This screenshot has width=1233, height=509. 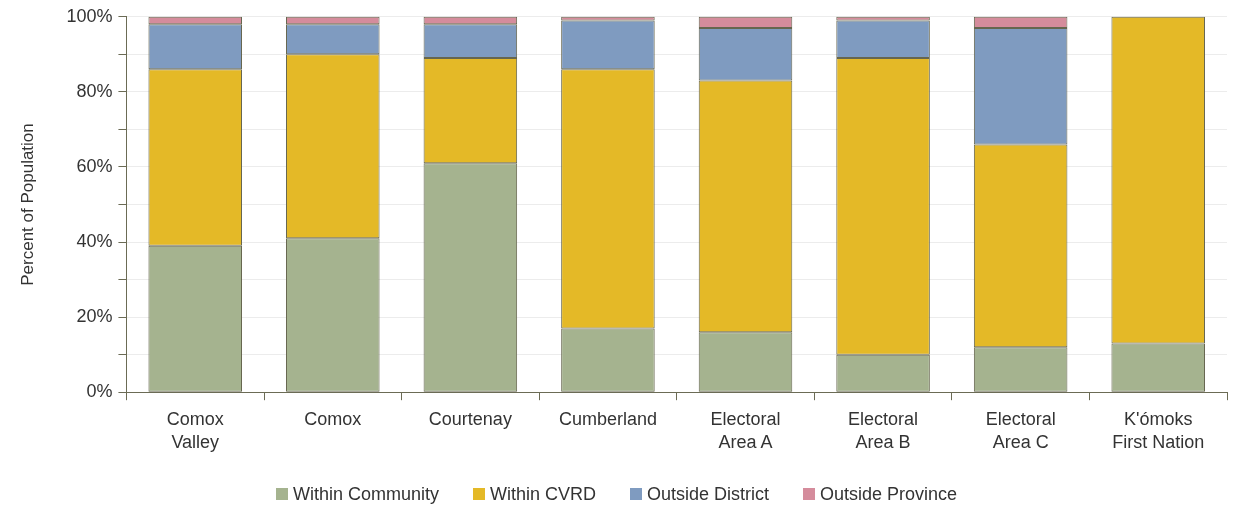 I want to click on y-tick-label: 100%, so click(x=89, y=15).